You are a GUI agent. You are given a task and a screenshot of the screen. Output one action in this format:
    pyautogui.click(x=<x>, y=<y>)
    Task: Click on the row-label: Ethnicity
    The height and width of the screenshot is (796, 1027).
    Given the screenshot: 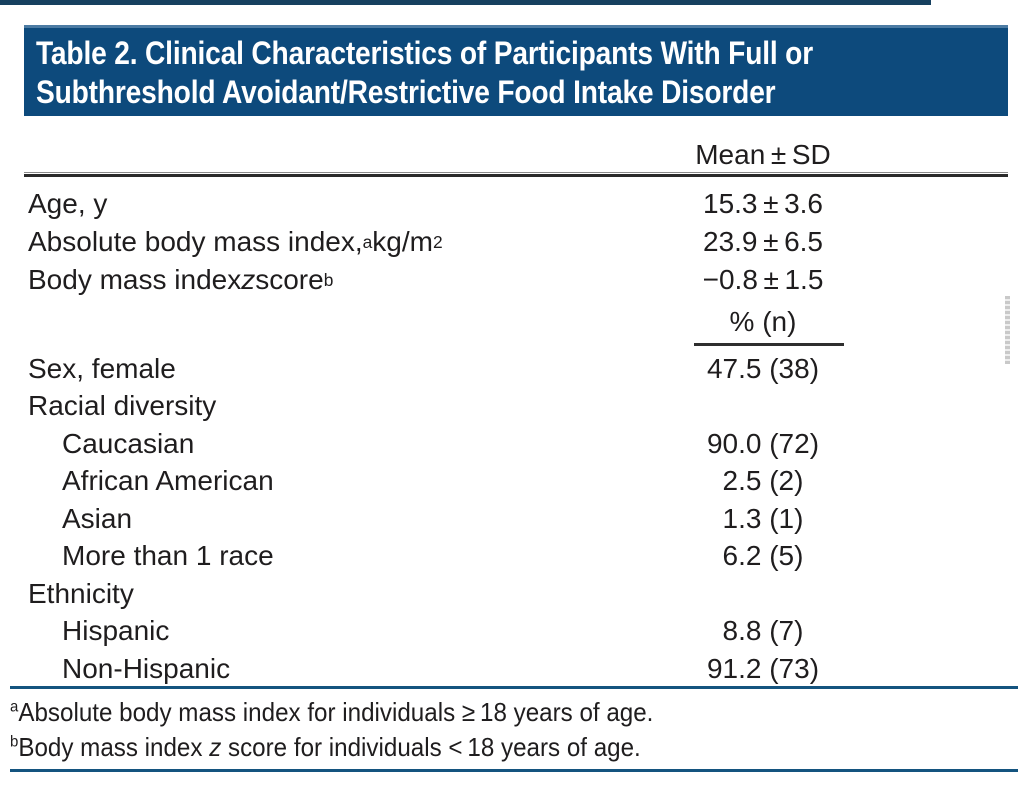 What is the action you would take?
    pyautogui.click(x=81, y=594)
    